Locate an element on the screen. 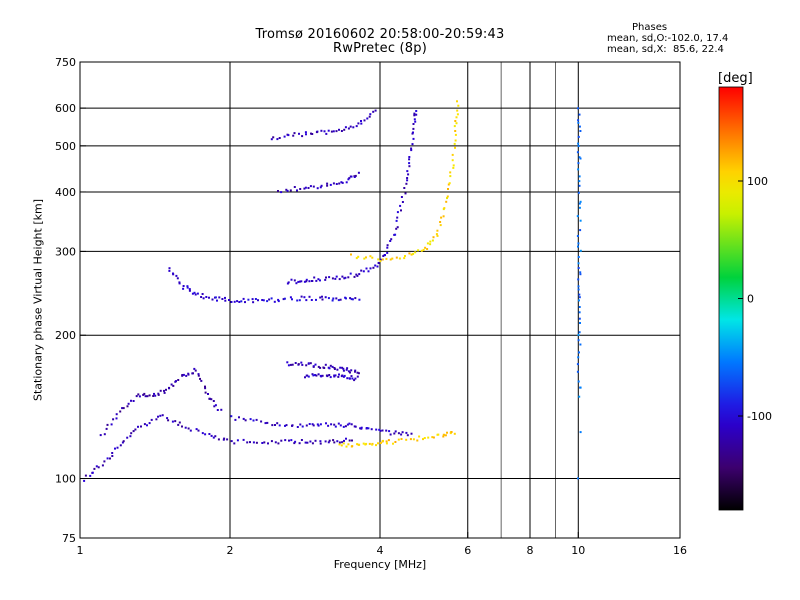  chart-title: Tromsø 20160602 20:58:00-20:59:43 is located at coordinates (380, 34).